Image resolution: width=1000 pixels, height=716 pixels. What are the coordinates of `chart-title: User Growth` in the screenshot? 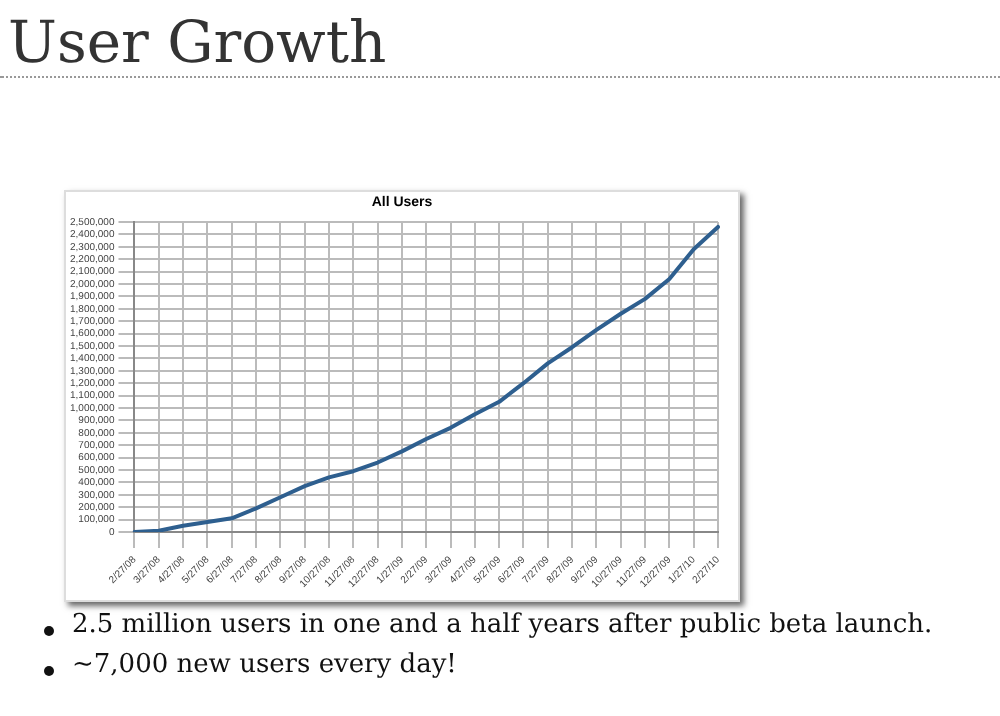 It's located at (197, 42).